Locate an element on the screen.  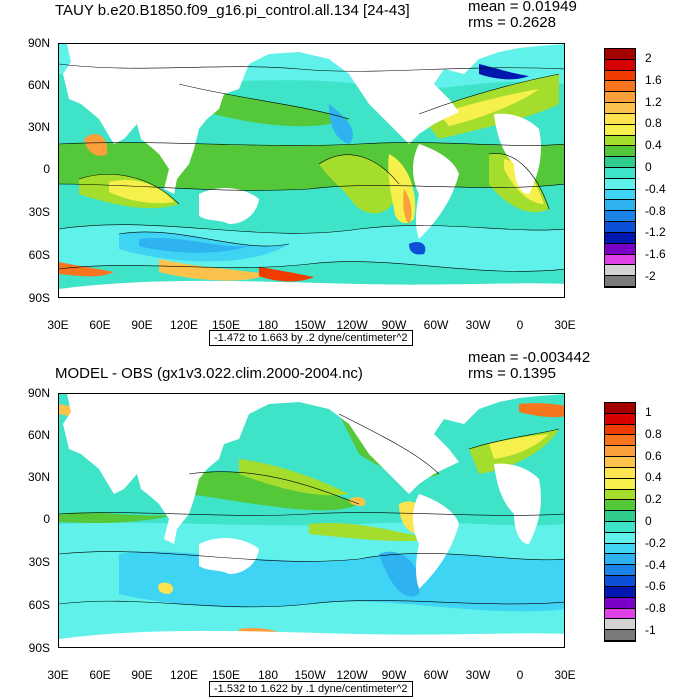
lon-label: 150E is located at coordinates (226, 325).